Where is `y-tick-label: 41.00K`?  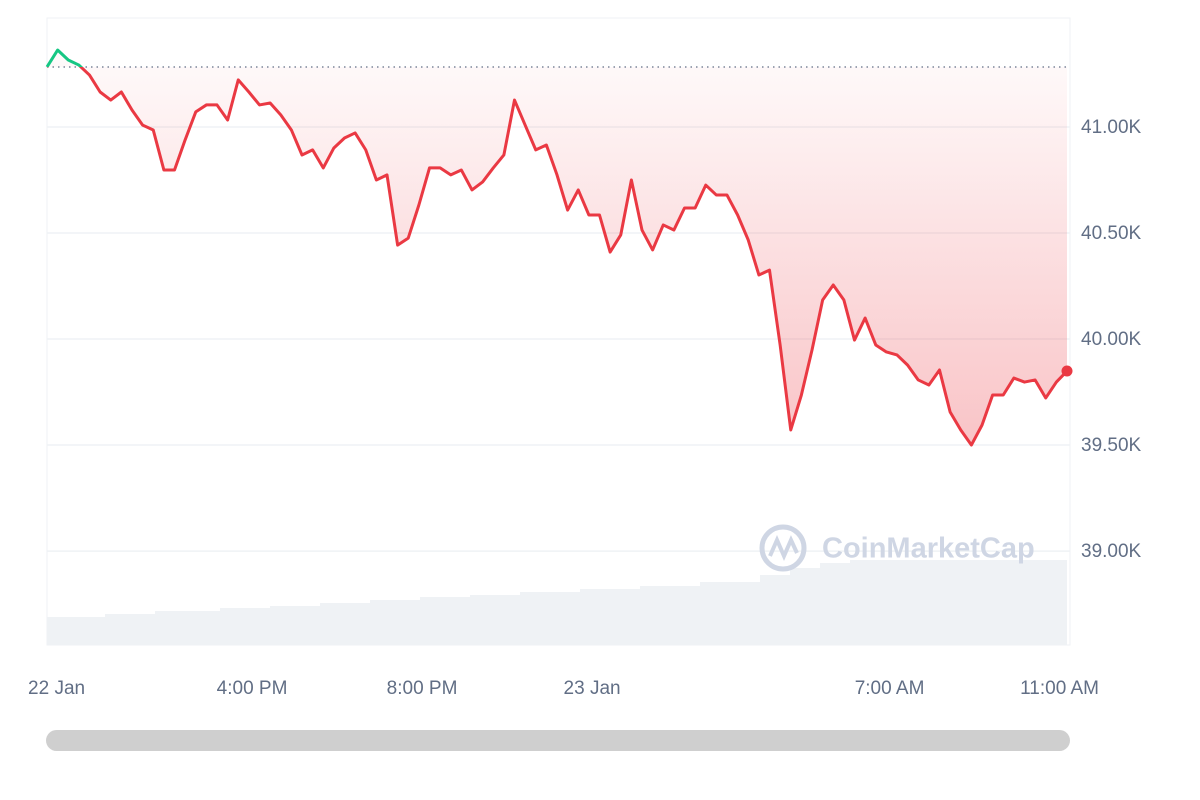 y-tick-label: 41.00K is located at coordinates (1111, 127).